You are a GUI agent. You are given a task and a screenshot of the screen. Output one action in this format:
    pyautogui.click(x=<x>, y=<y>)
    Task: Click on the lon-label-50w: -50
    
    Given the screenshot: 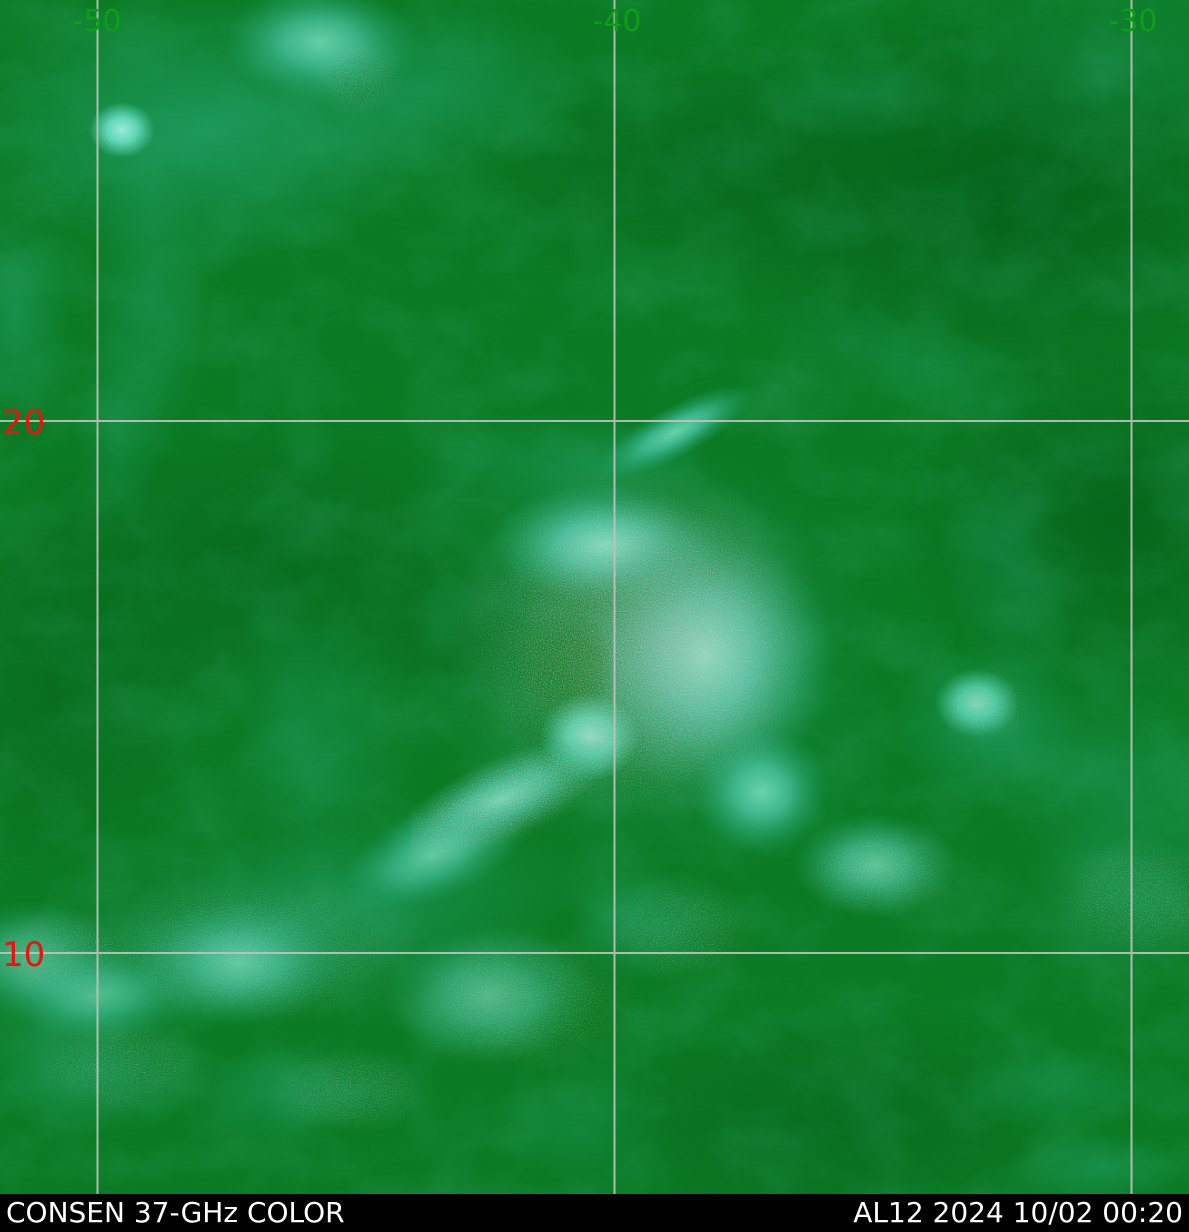 What is the action you would take?
    pyautogui.click(x=97, y=21)
    